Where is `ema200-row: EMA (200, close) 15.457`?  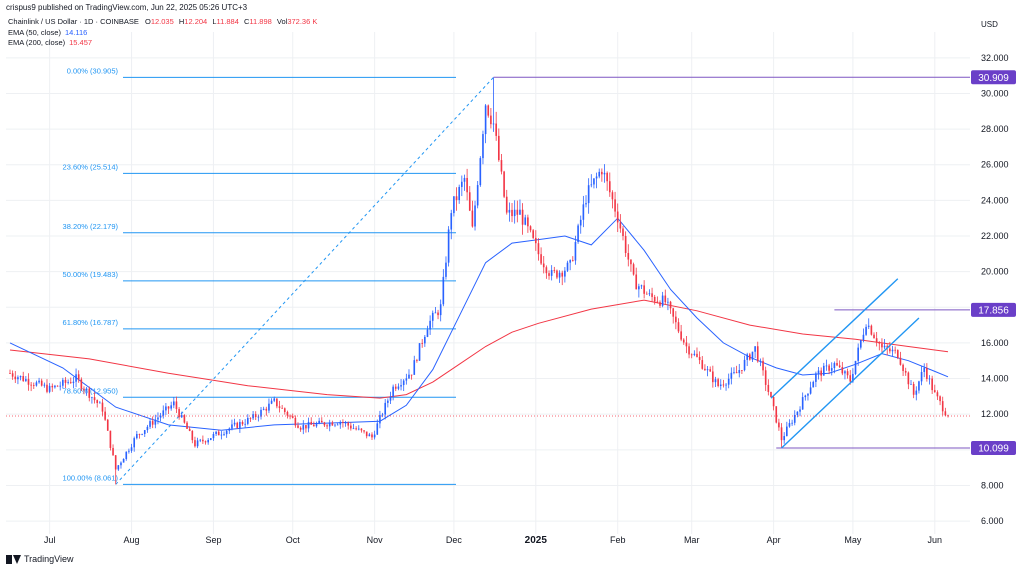
ema200-row: EMA (200, close) 15.457 is located at coordinates (164, 43).